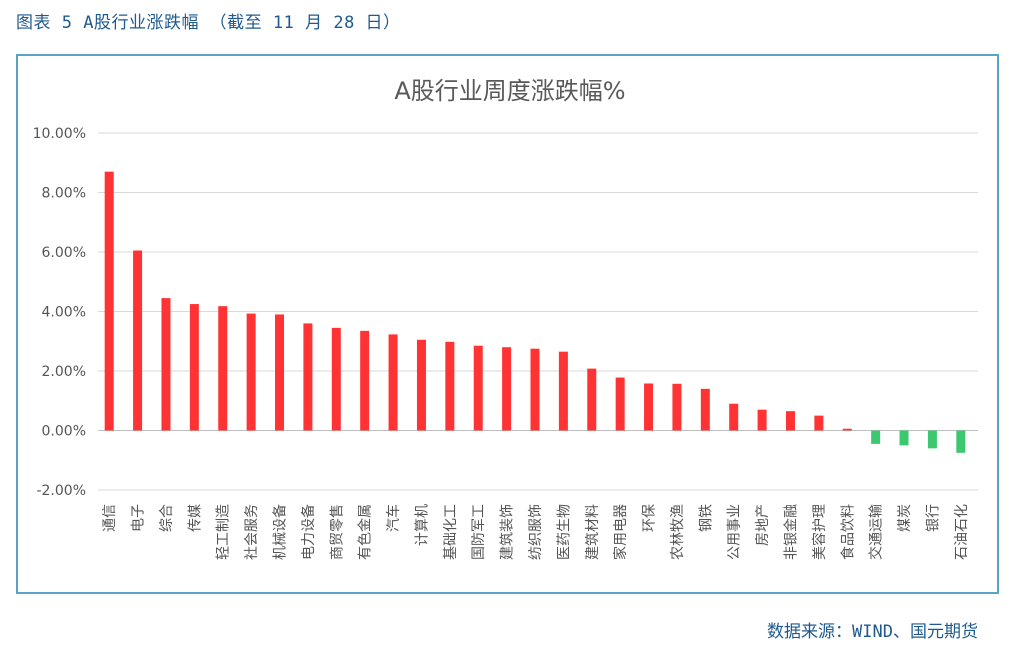 The height and width of the screenshot is (655, 1014). Describe the element at coordinates (308, 377) in the screenshot. I see `bar-电力设备` at that location.